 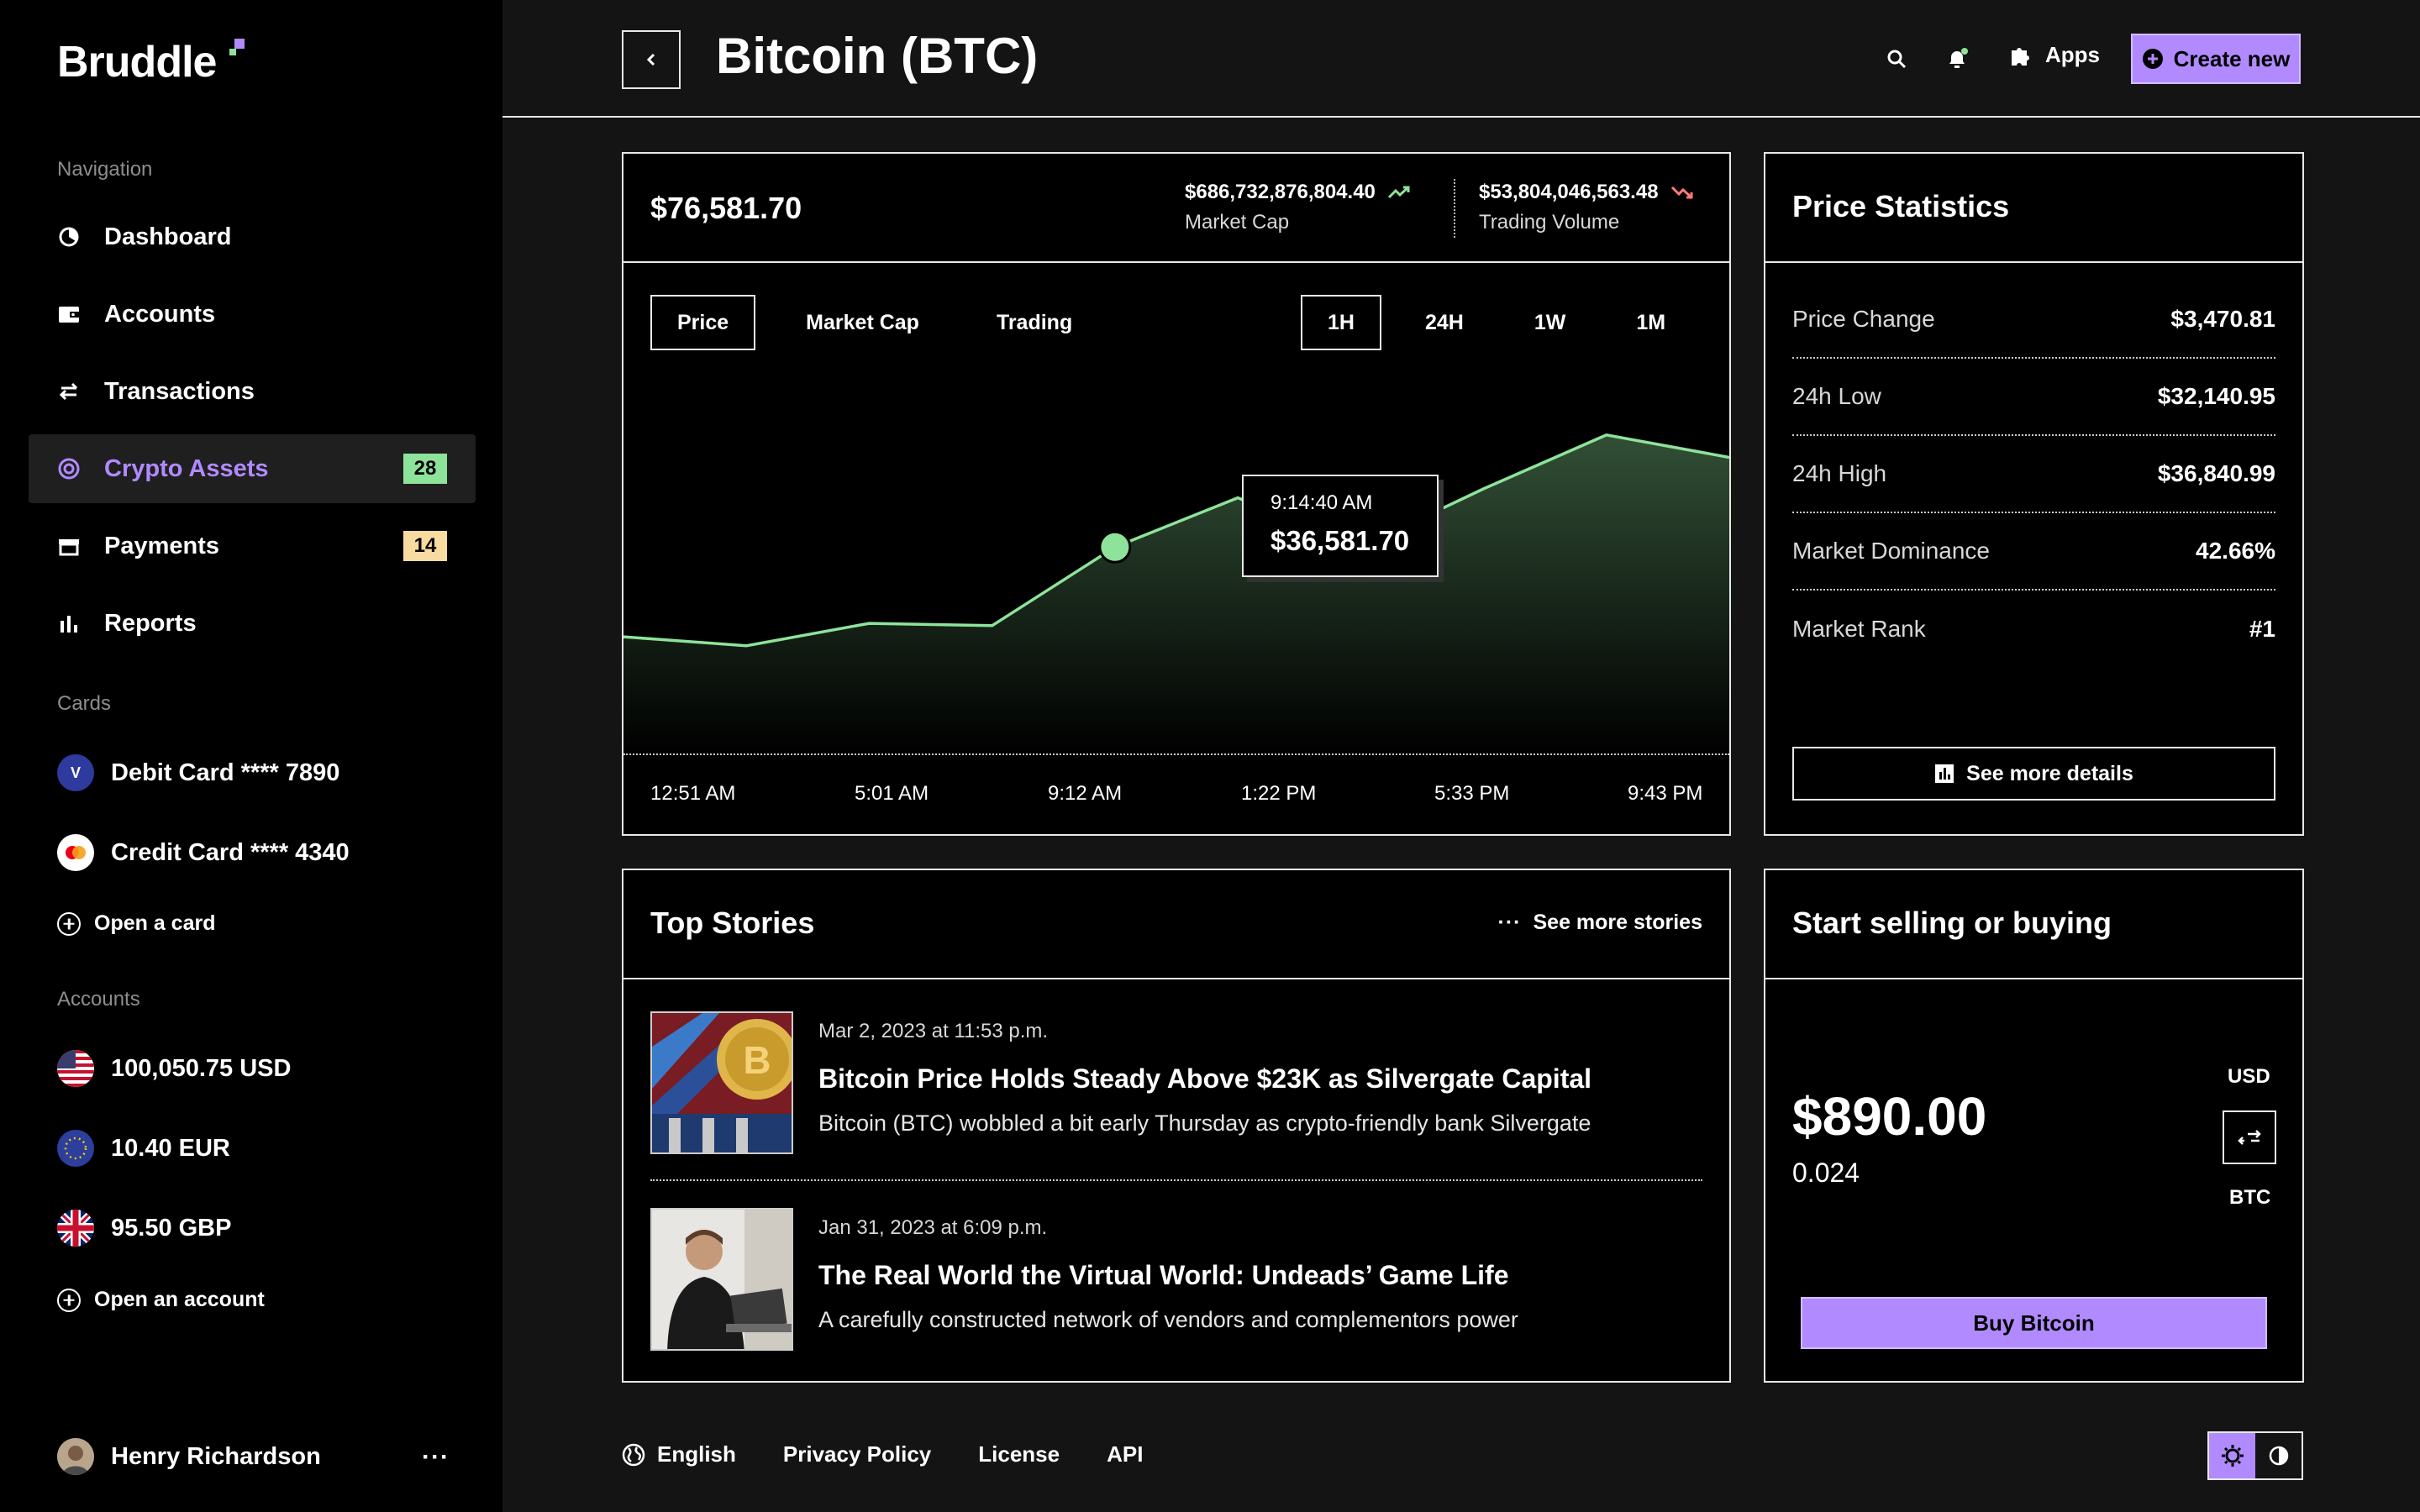 What do you see at coordinates (253, 546) in the screenshot?
I see `nav-item-payments: Payments 14` at bounding box center [253, 546].